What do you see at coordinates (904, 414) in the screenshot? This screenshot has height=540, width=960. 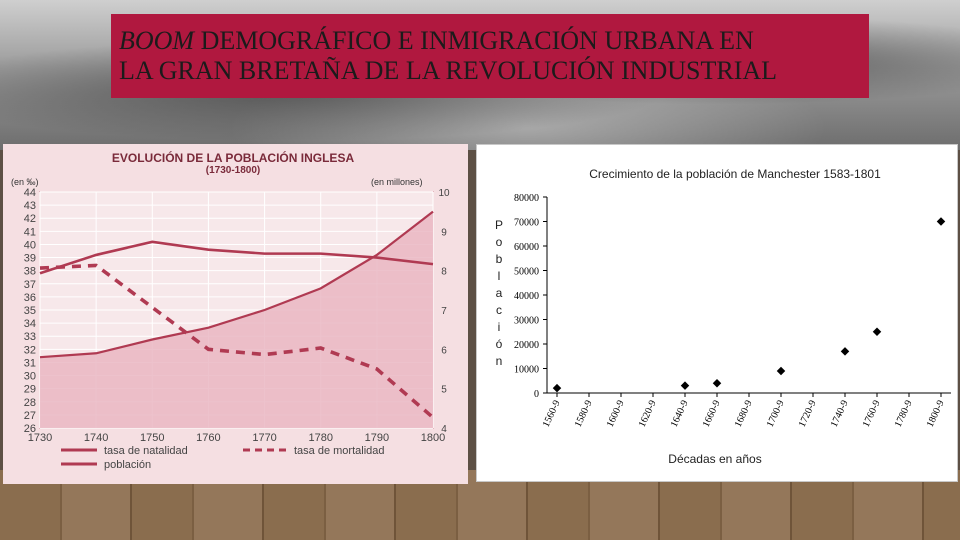 I see `chart2-x-tick-label: 1780-9` at bounding box center [904, 414].